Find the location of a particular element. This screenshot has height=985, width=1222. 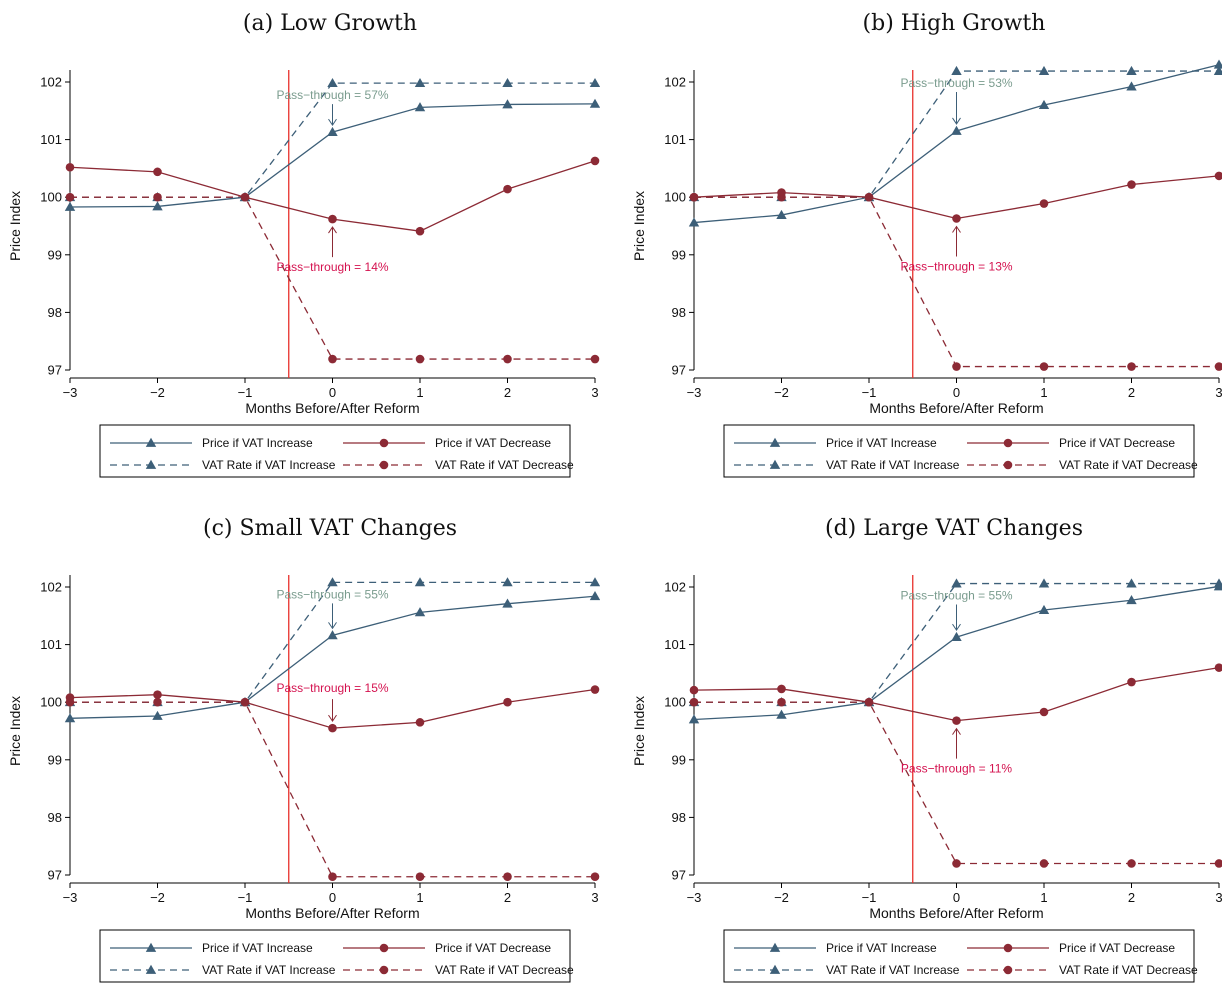

legend-label-price-decrease: Price if VAT Decrease is located at coordinates (1117, 443).